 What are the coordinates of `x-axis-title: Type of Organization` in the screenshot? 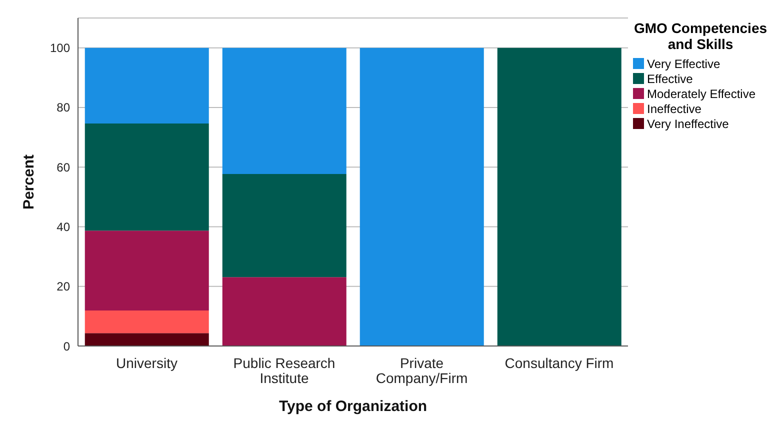 It's located at (353, 406).